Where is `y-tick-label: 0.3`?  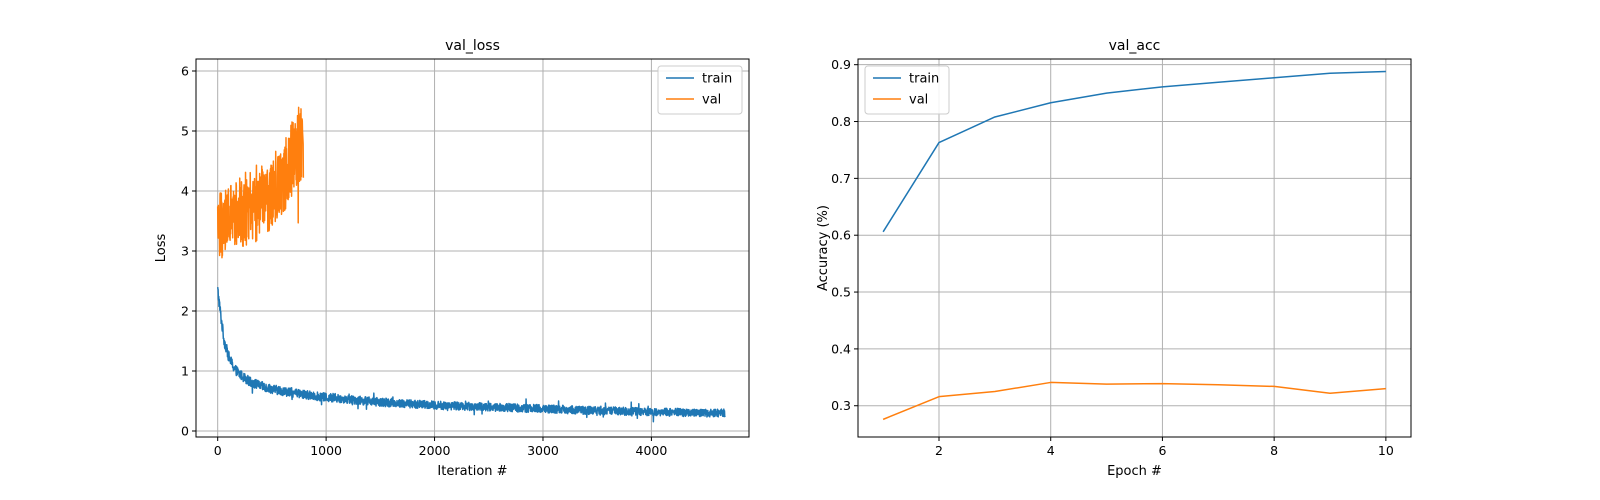
y-tick-label: 0.3 is located at coordinates (841, 405).